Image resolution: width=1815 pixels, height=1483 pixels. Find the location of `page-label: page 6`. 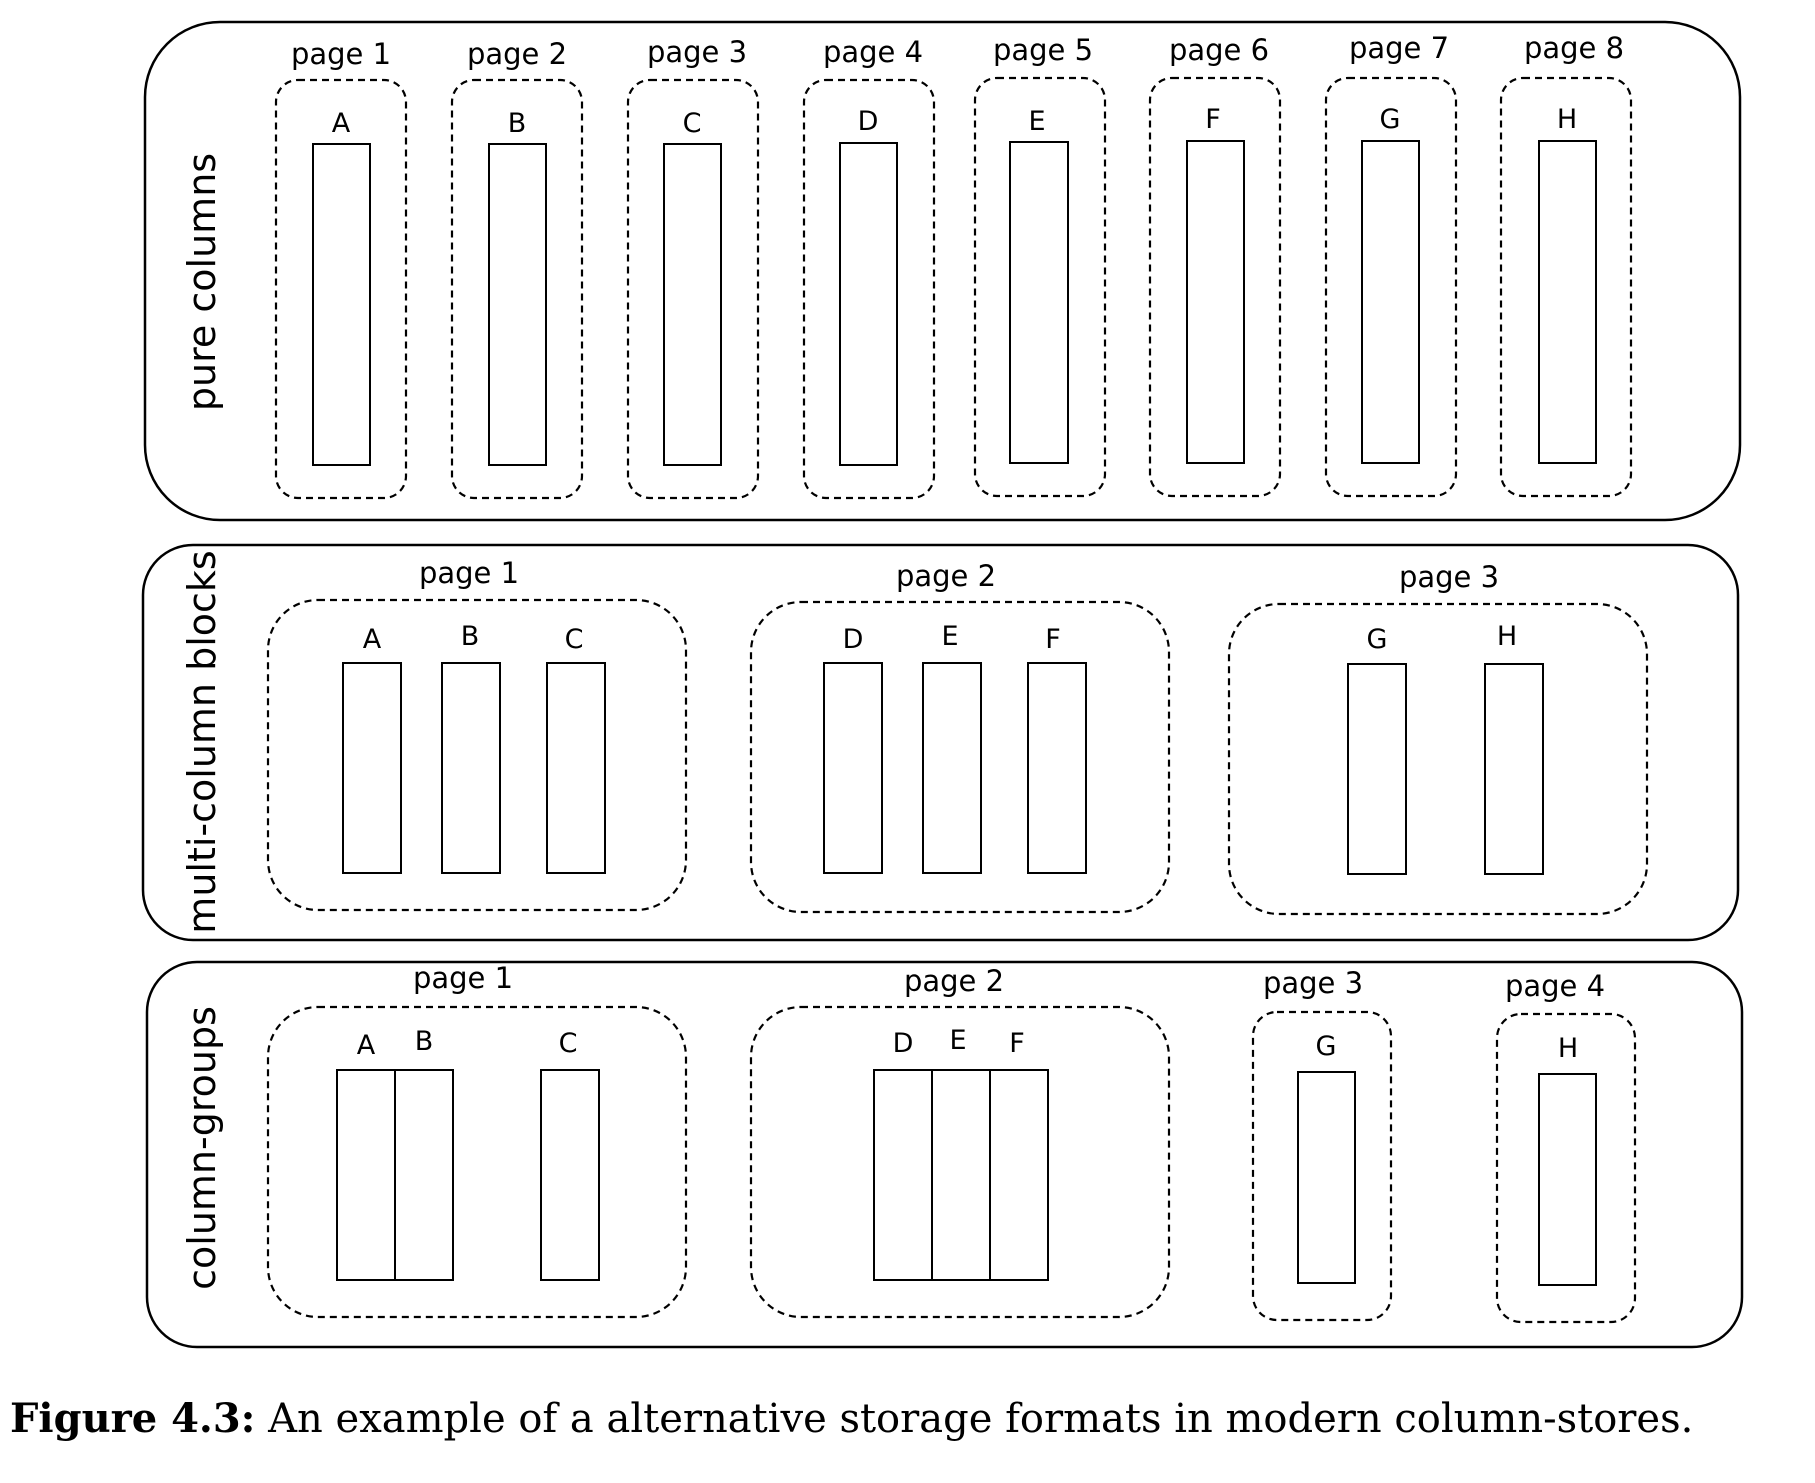

page-label: page 6 is located at coordinates (1219, 50).